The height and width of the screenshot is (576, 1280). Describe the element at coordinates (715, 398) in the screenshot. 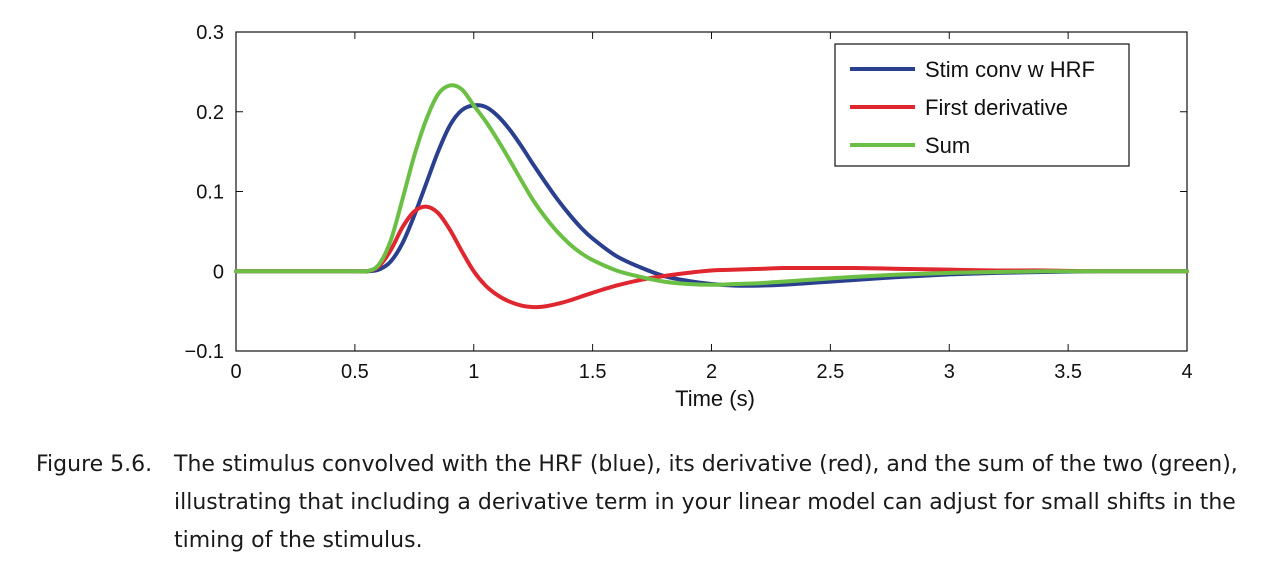

I see `x-axis-label: Time (s)` at that location.